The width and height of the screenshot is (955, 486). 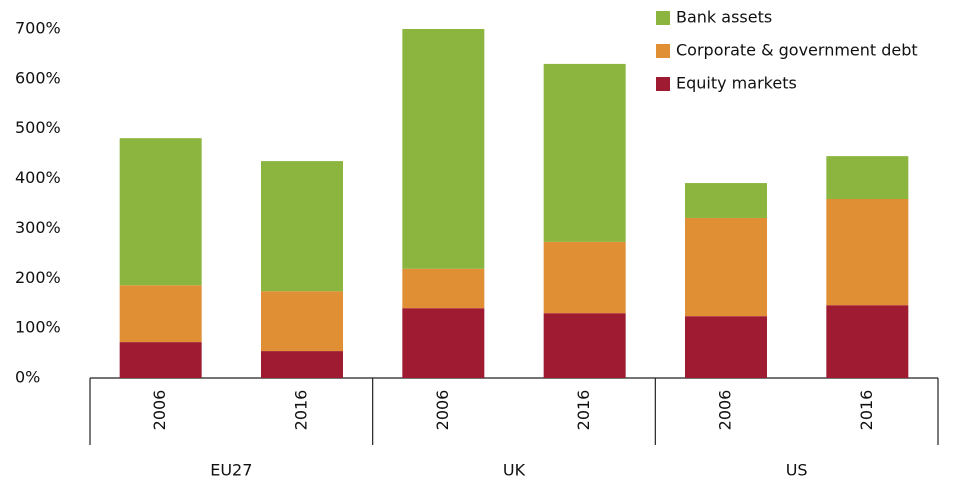 I want to click on y-tick-label: 300%, so click(x=38, y=227).